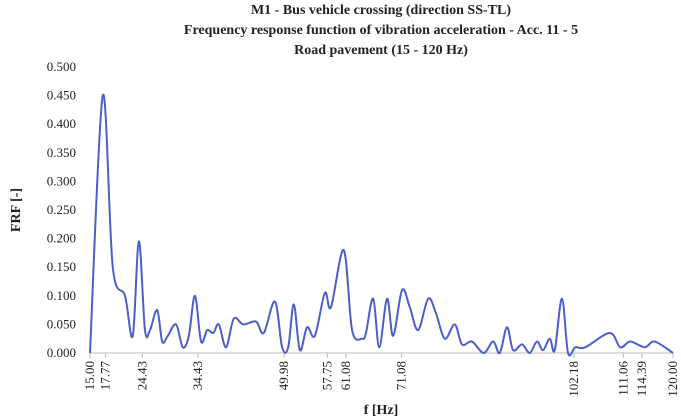  What do you see at coordinates (672, 379) in the screenshot?
I see `x-tick-label: 120.00` at bounding box center [672, 379].